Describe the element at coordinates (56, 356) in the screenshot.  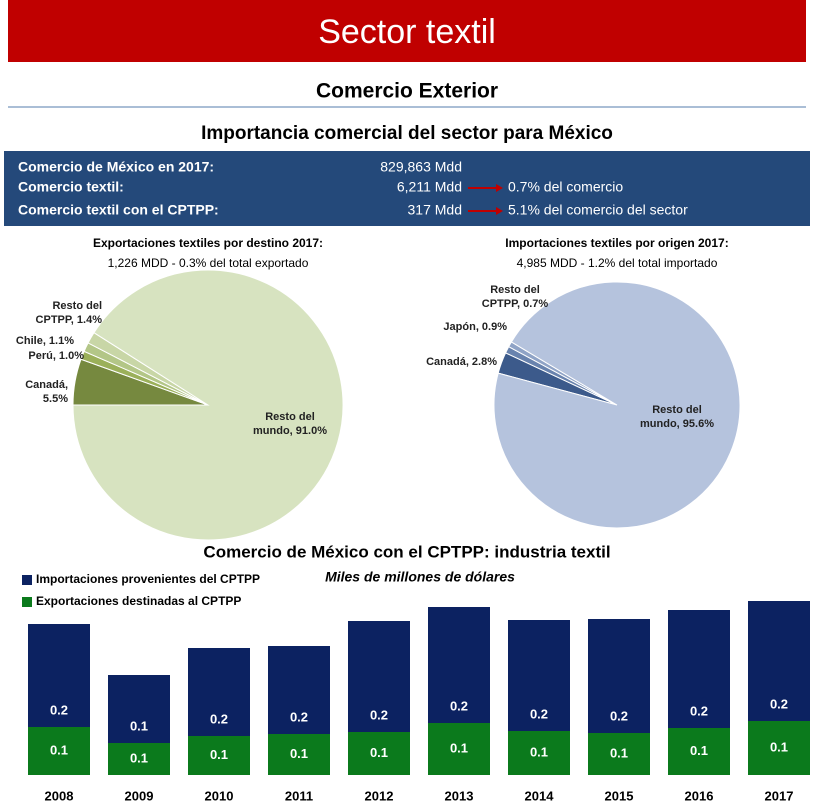
I see `pie-label: Perú, 1.0%` at that location.